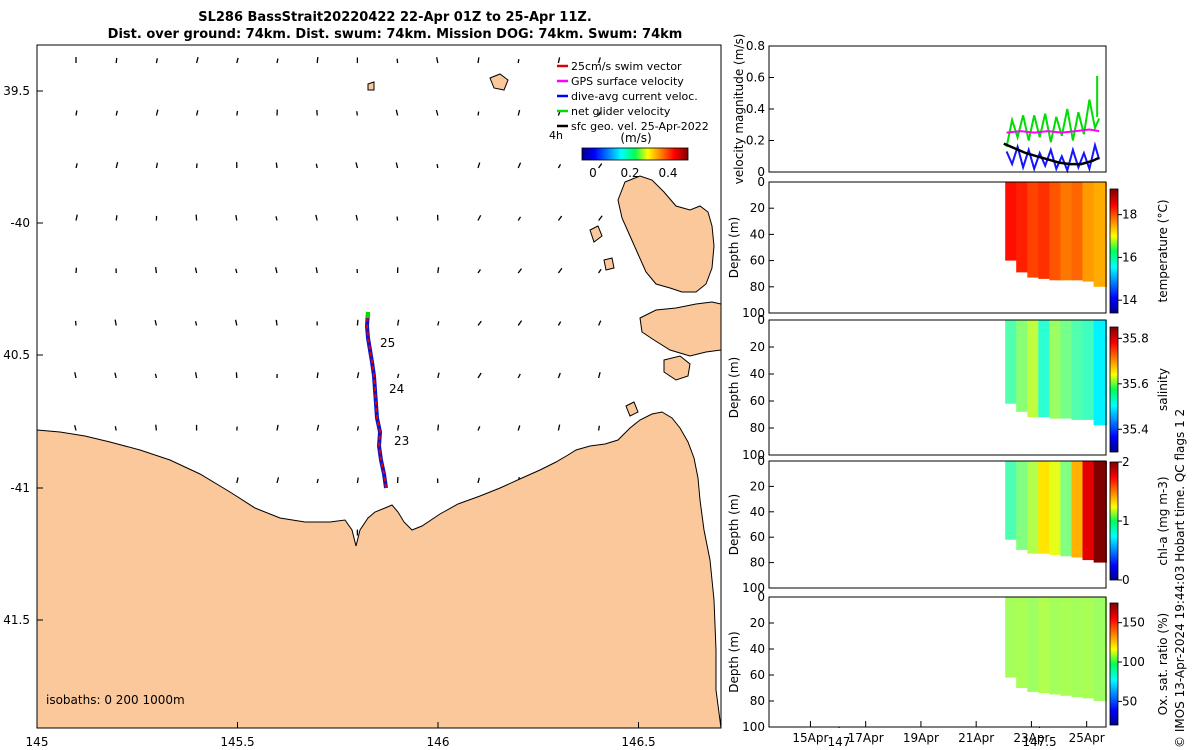 This screenshot has height=750, width=1200. Describe the element at coordinates (667, 173) in the screenshot. I see `legend-colorbar-tick: 0.4` at that location.